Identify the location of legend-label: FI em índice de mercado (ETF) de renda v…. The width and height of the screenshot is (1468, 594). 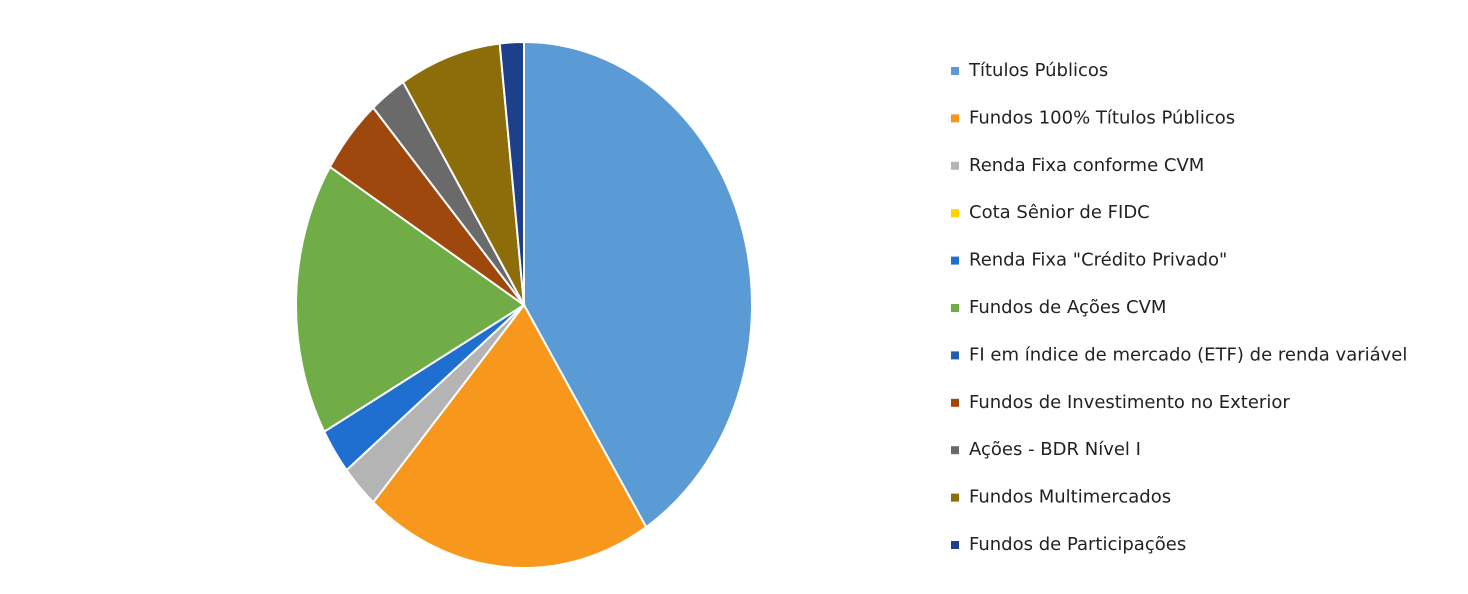
(1188, 354).